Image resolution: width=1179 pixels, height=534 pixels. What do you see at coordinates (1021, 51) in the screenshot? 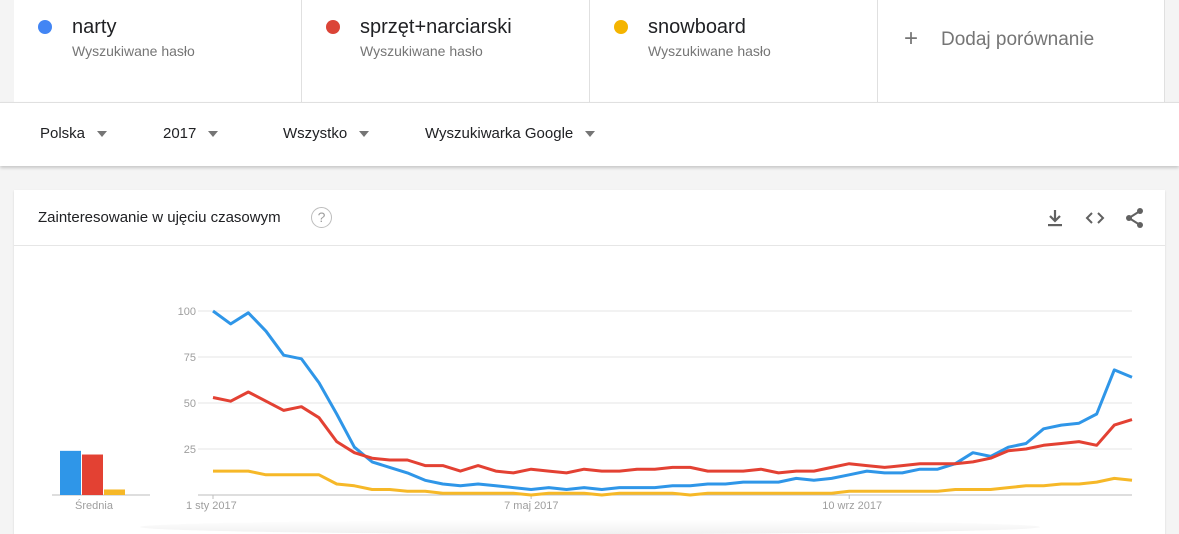
I see `add-comparison-button: + Dodaj porównanie` at bounding box center [1021, 51].